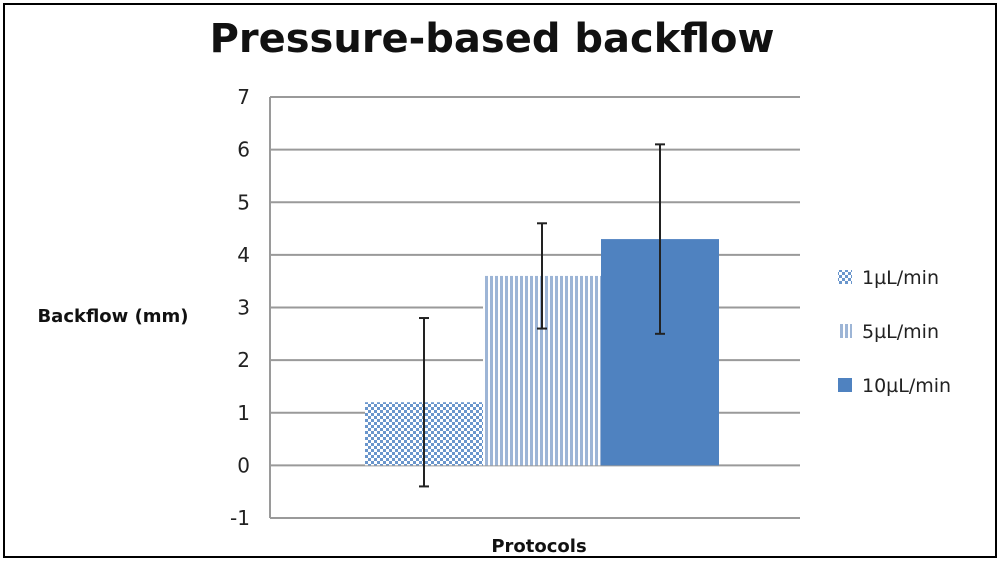  What do you see at coordinates (243, 255) in the screenshot?
I see `y-tick-label: 4` at bounding box center [243, 255].